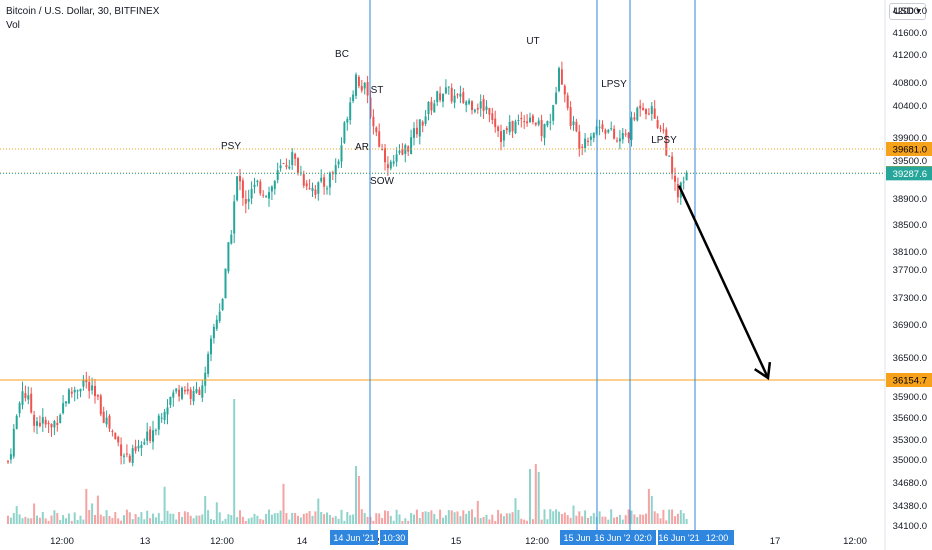 The width and height of the screenshot is (932, 550). I want to click on symbol-title: Bitcoin / U.S. Dollar, 30, BITFINEX, so click(83, 11).